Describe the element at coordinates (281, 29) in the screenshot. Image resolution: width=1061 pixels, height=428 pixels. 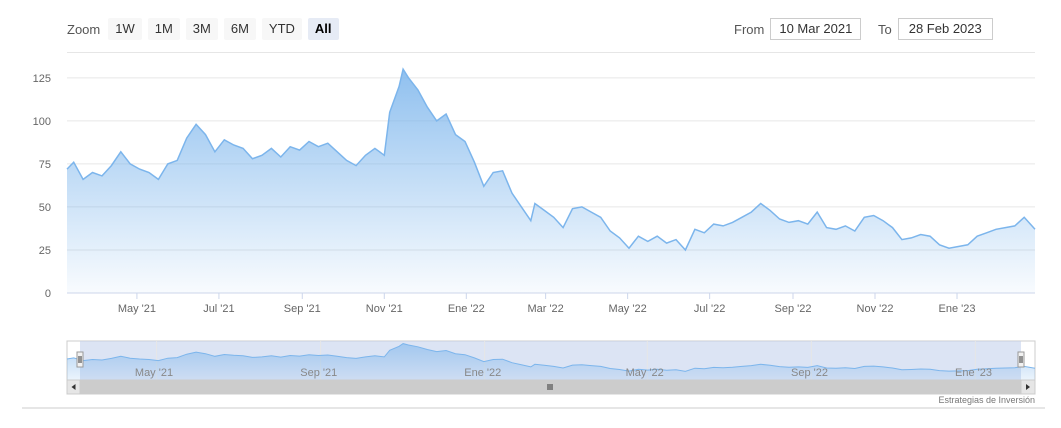
I see `zoom-ytd-button: YTD` at that location.